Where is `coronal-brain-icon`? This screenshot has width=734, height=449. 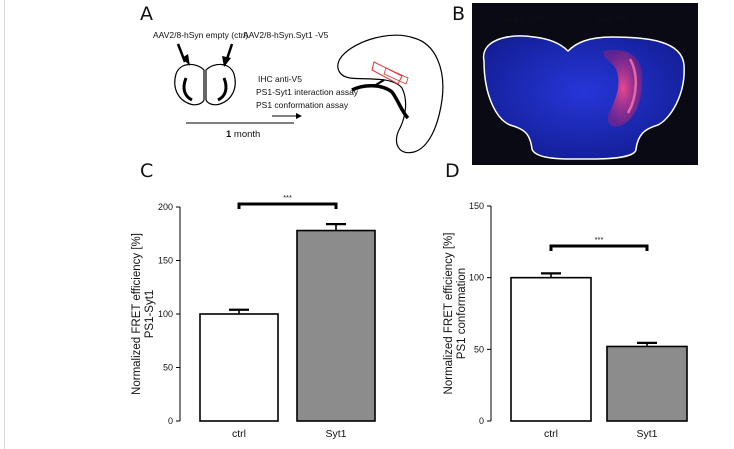
coronal-brain-icon is located at coordinates (205, 84).